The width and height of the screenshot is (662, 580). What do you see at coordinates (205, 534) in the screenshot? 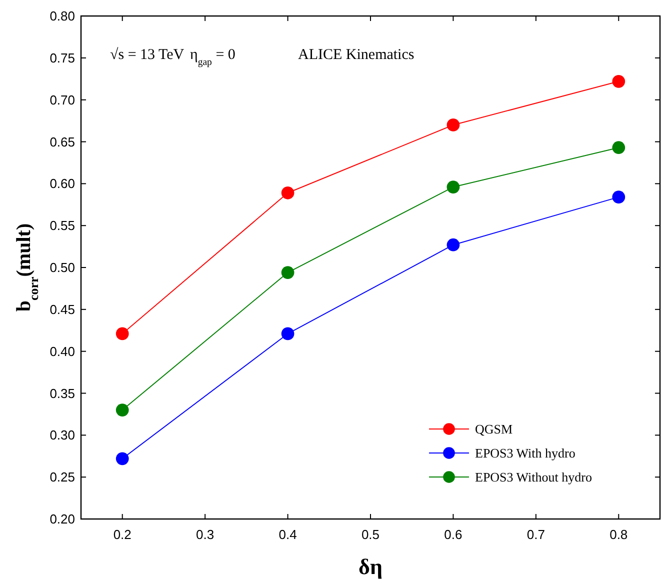
I see `x-tick-label: 0.3` at bounding box center [205, 534].